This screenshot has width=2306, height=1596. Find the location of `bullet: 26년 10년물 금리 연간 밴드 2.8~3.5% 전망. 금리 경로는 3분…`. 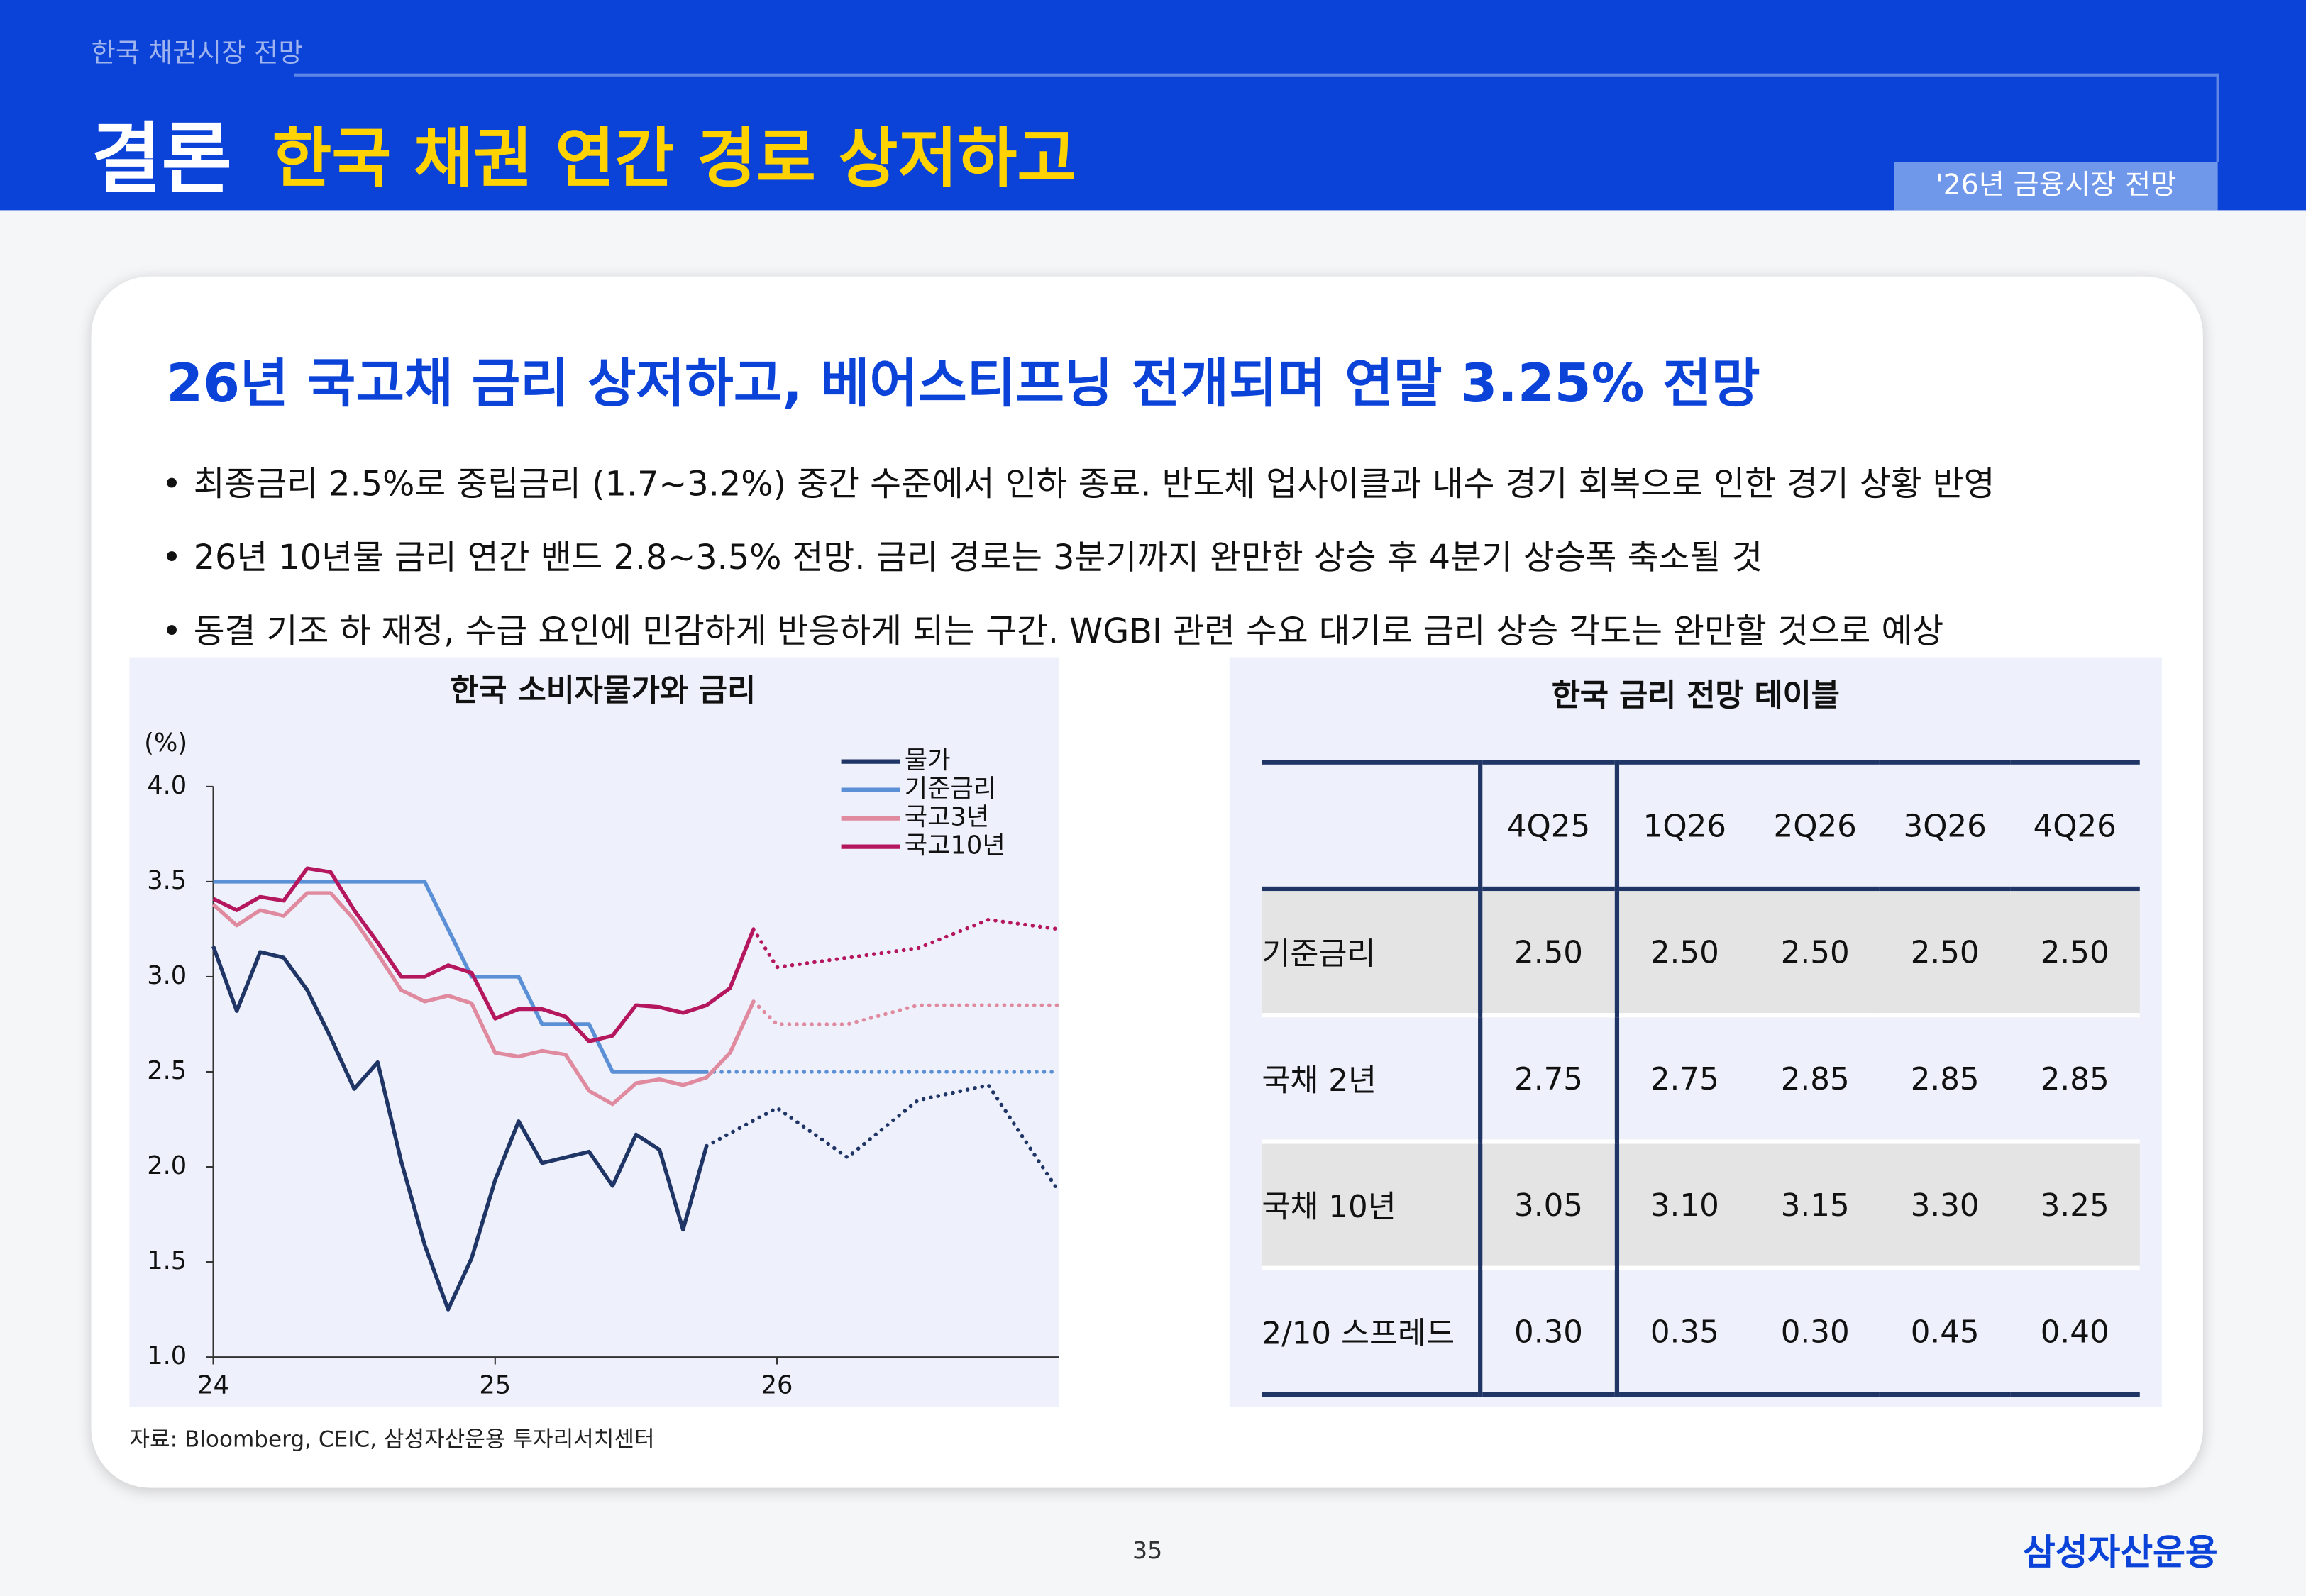

bullet: 26년 10년물 금리 연간 밴드 2.8~3.5% 전망. 금리 경로는 3분… is located at coordinates (962, 554).